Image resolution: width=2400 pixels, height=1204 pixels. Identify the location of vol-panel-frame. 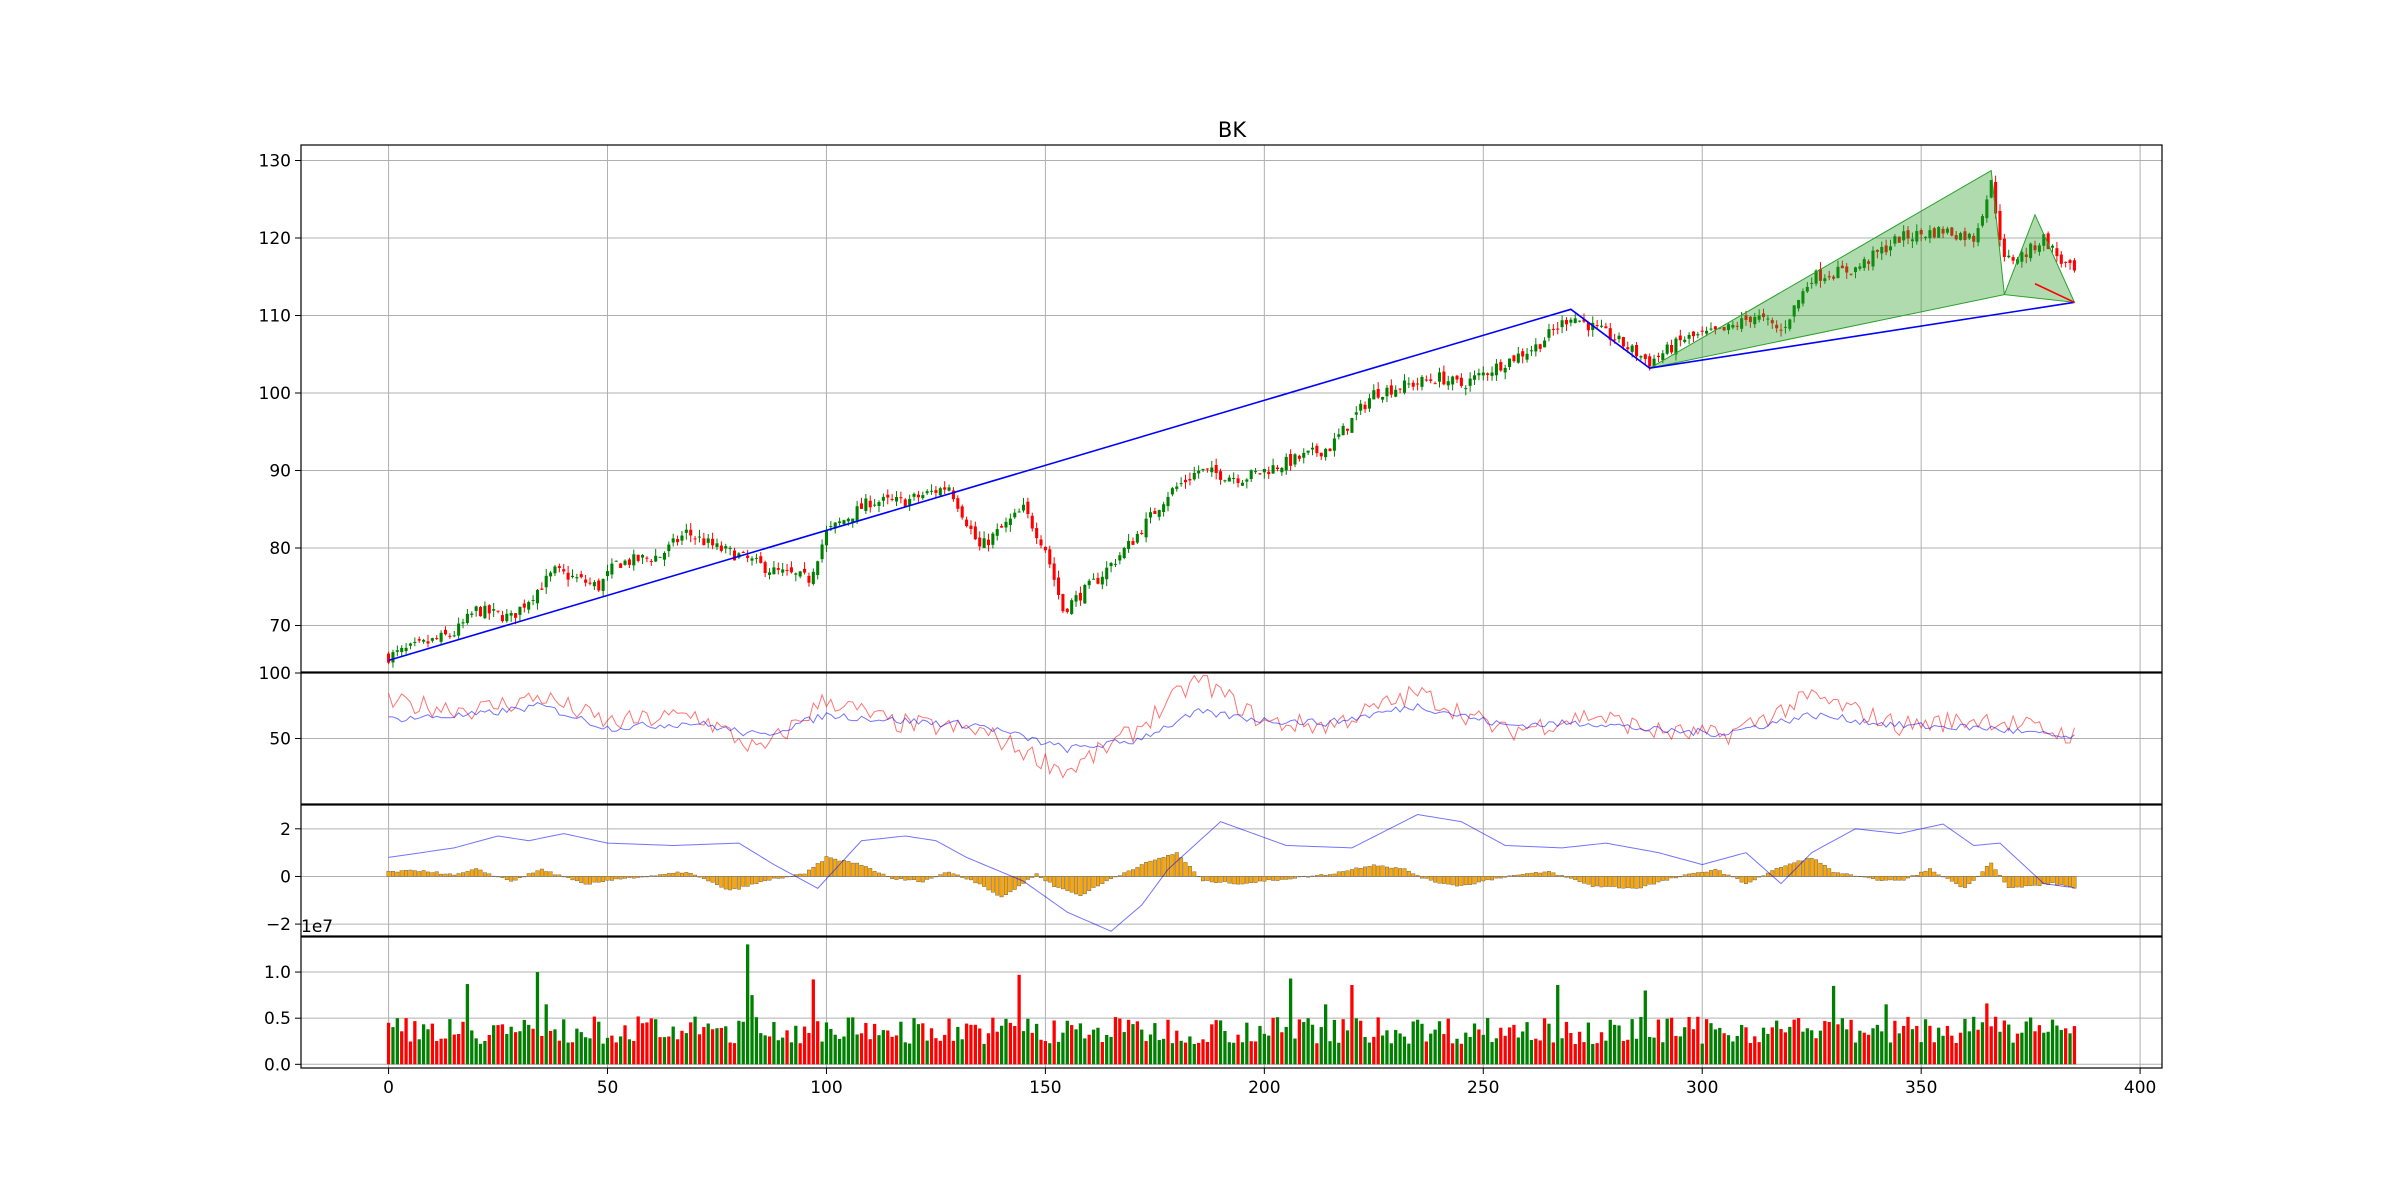
(1231, 1002).